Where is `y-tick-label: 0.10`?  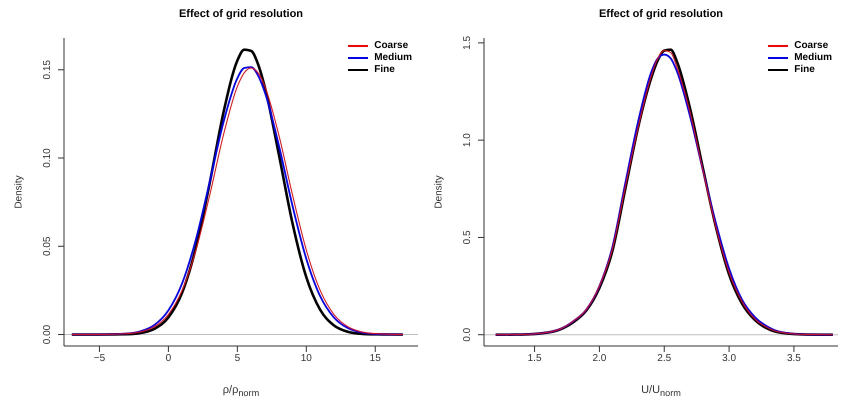
y-tick-label: 0.10 is located at coordinates (47, 158).